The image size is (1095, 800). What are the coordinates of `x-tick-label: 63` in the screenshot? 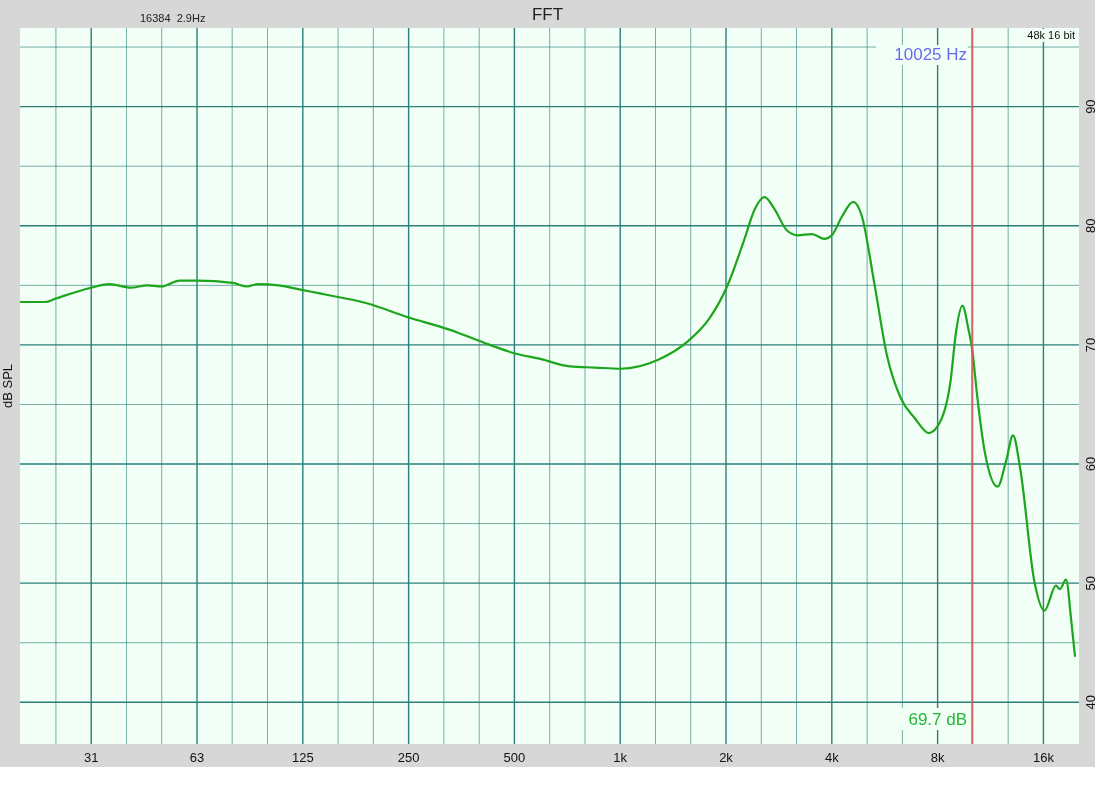 It's located at (197, 757).